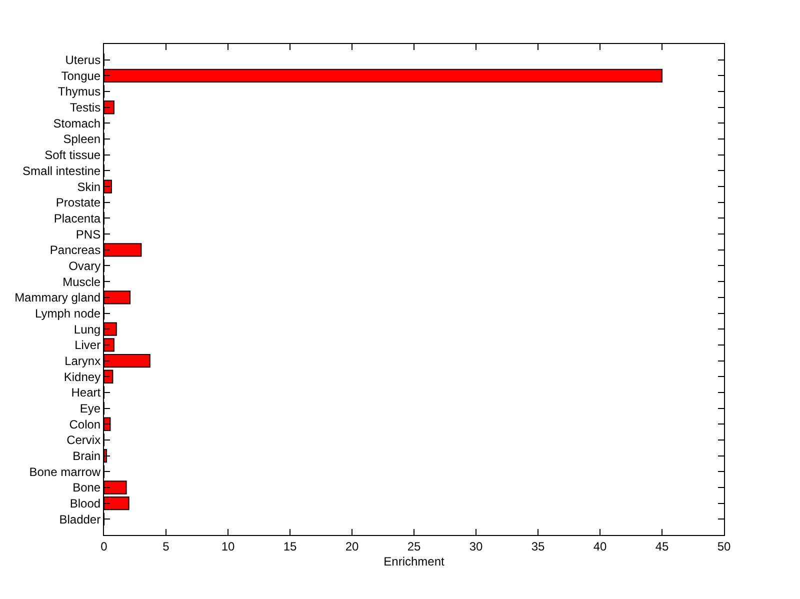  I want to click on y-tick-label: Pancreas, so click(75, 250).